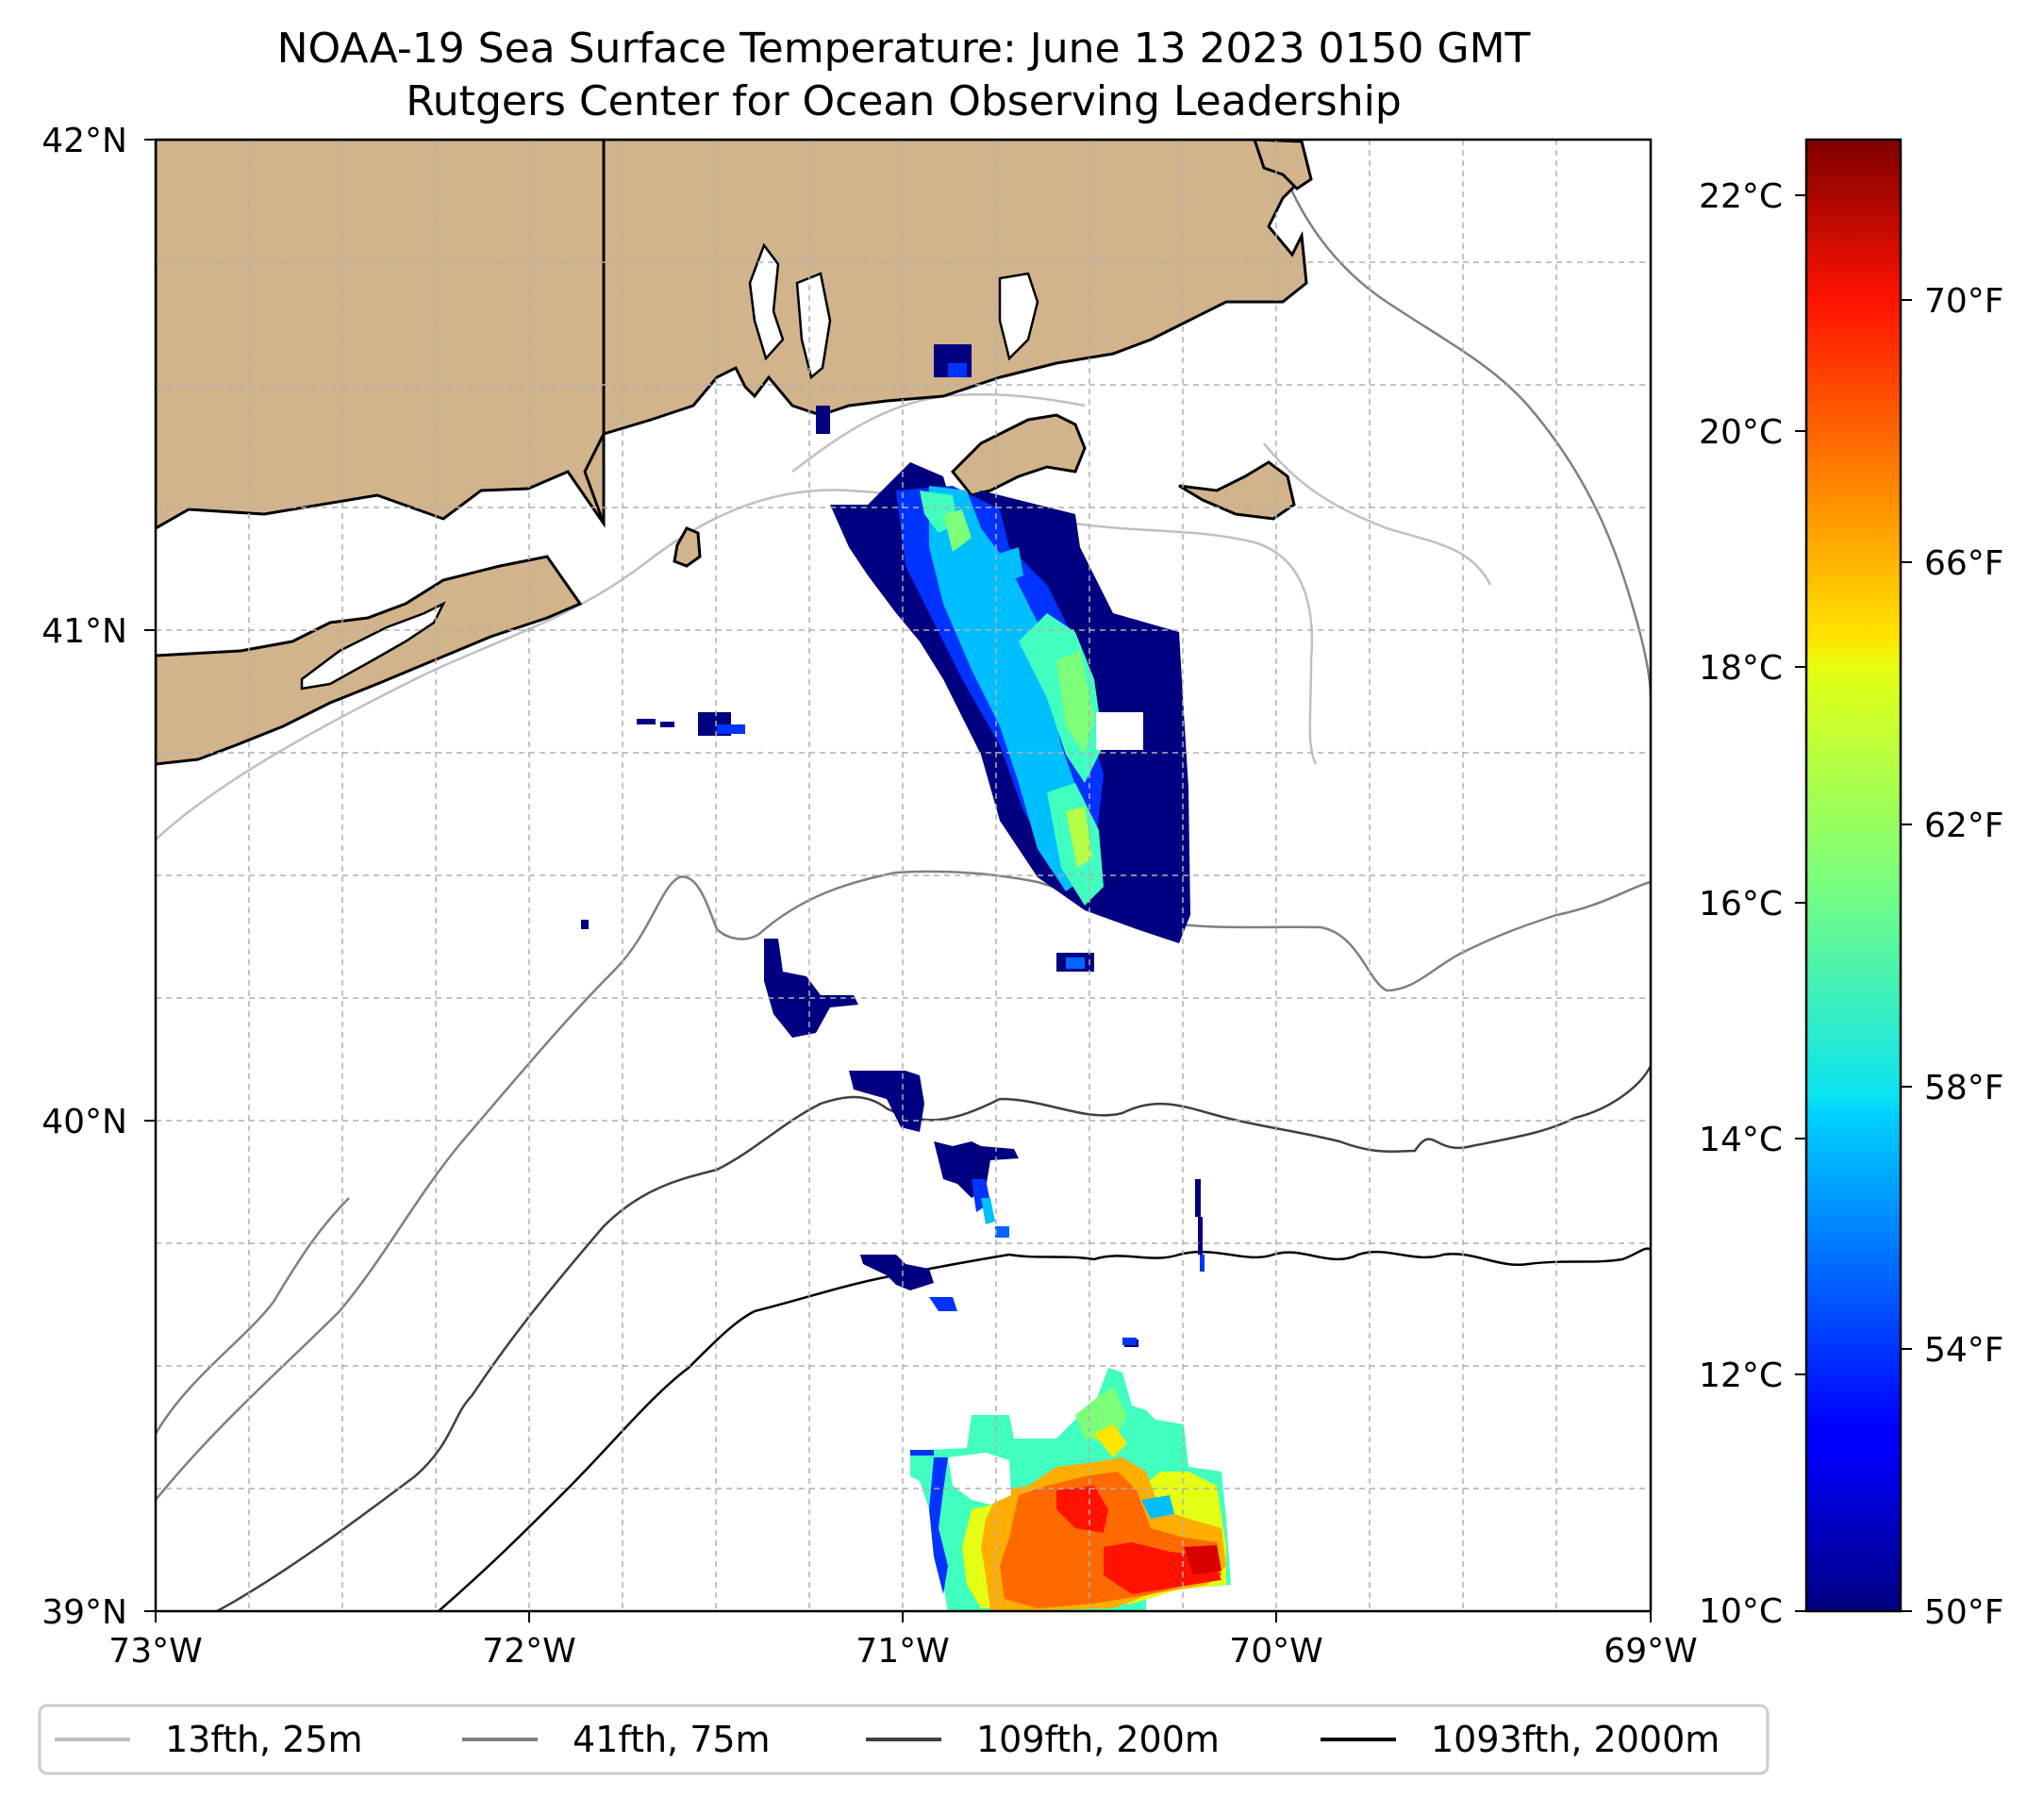  I want to click on colorbar-fahrenheit-label: 50°F, so click(1964, 1612).